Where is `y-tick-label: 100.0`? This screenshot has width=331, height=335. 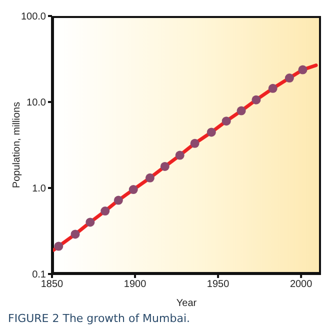
y-tick-label: 100.0 is located at coordinates (33, 17).